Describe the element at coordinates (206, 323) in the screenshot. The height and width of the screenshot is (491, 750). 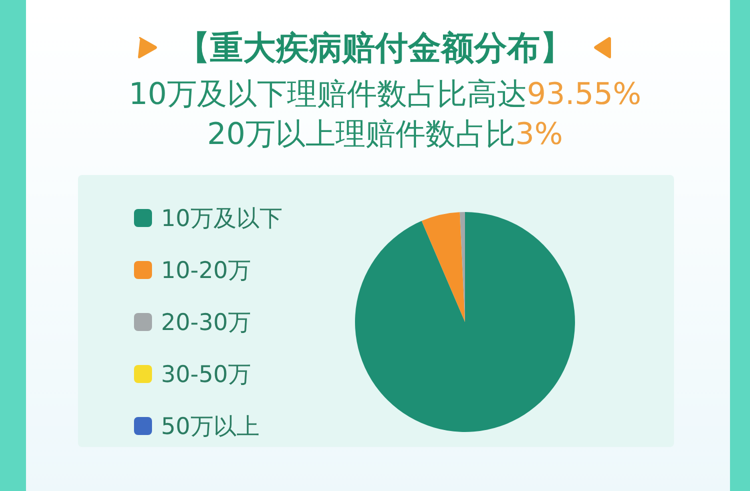
I see `legend-label: 20-30万` at that location.